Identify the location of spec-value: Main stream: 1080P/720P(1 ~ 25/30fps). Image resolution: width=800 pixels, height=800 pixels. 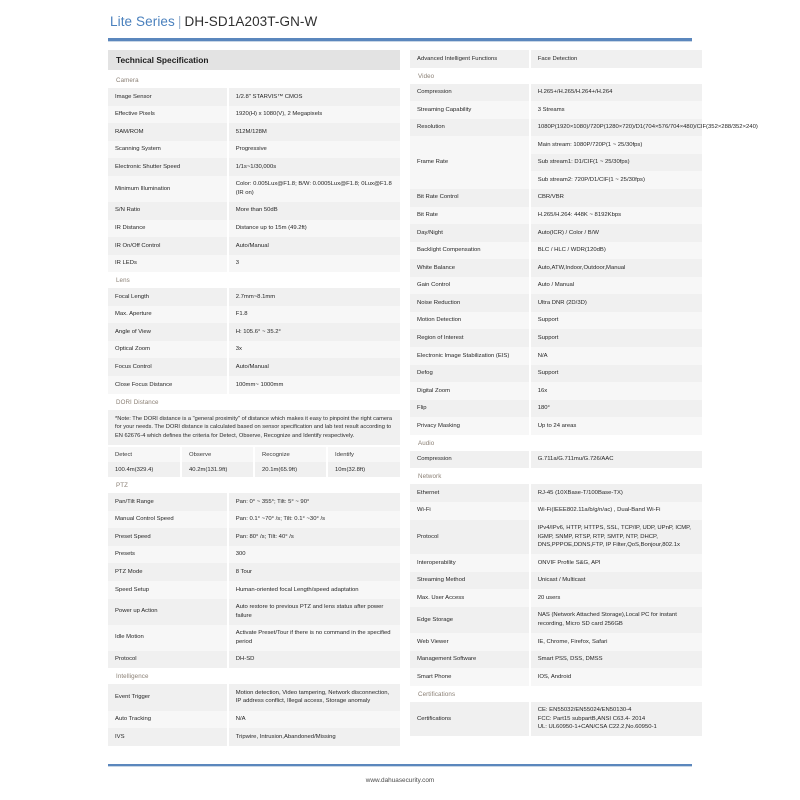
(615, 145).